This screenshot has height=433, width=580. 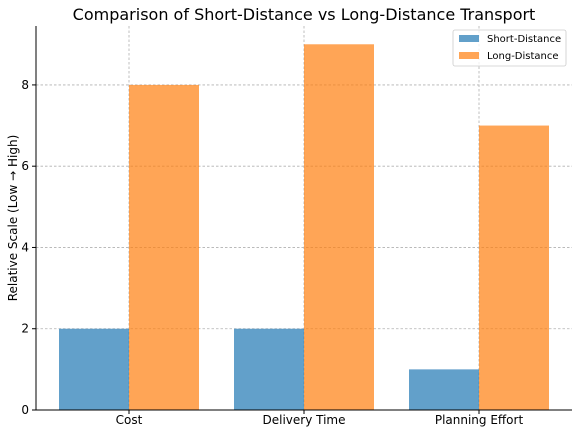 I want to click on legend-label-long-distance: Long-Distance, so click(x=523, y=56).